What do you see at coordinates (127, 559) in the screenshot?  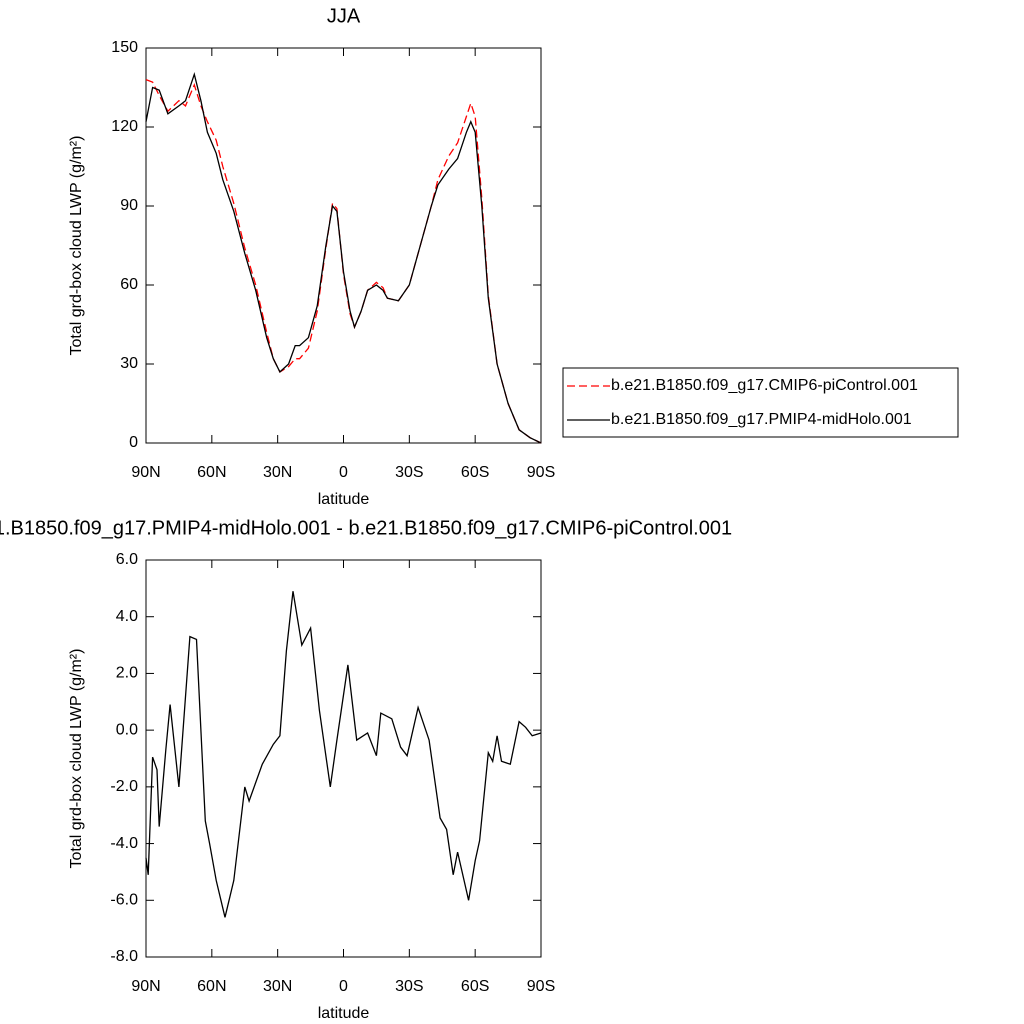 I see `y-tick-label: 6.0` at bounding box center [127, 559].